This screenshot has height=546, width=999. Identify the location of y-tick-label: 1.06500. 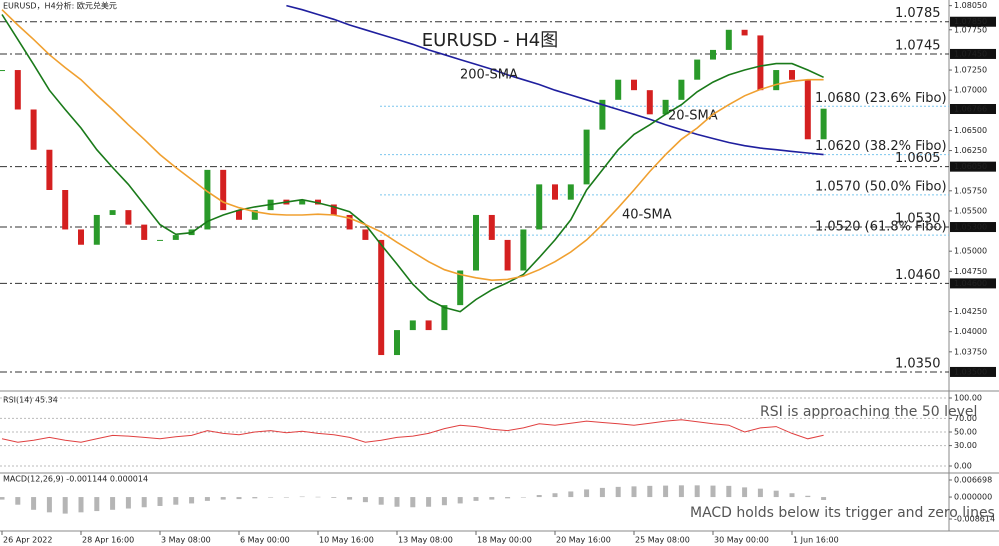
(970, 130).